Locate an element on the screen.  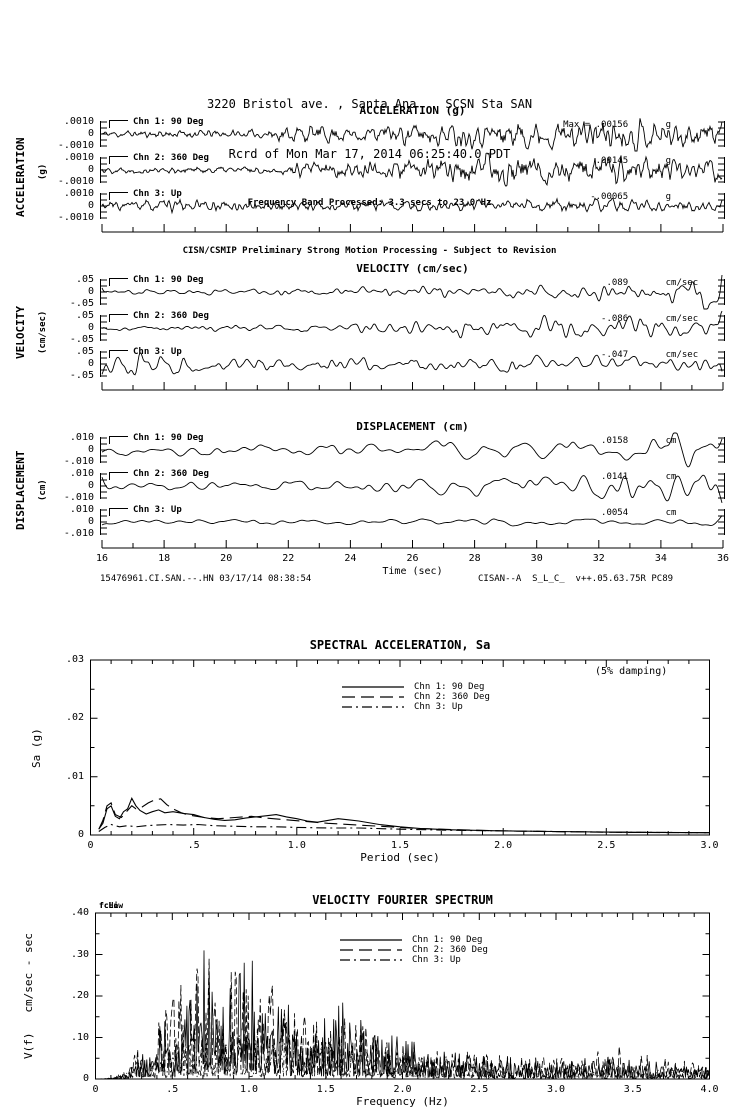
acceleration-axis-units: (g) is located at coordinates (43, 172).